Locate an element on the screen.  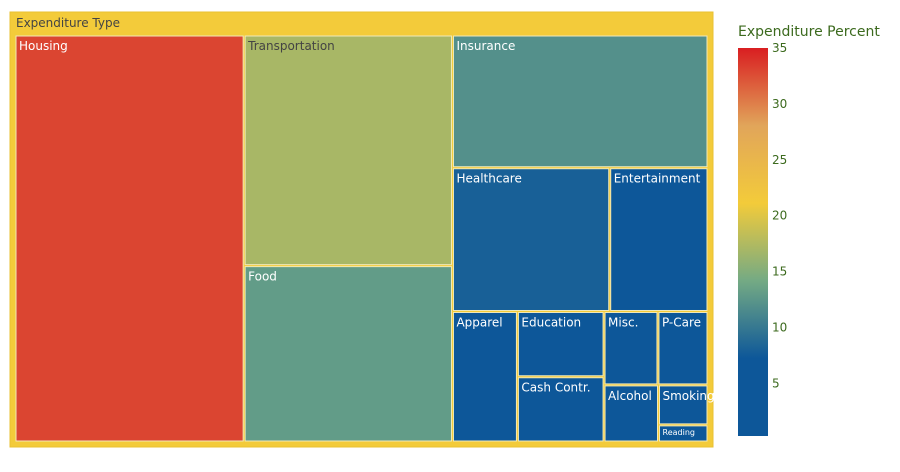
colorbar-tick-10: 10 is located at coordinates (779, 328).